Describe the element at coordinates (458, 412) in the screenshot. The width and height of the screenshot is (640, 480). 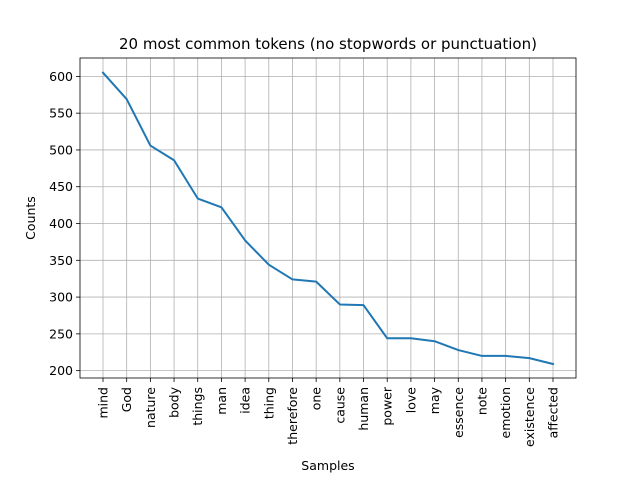
I see `x-tick-label: essence` at that location.